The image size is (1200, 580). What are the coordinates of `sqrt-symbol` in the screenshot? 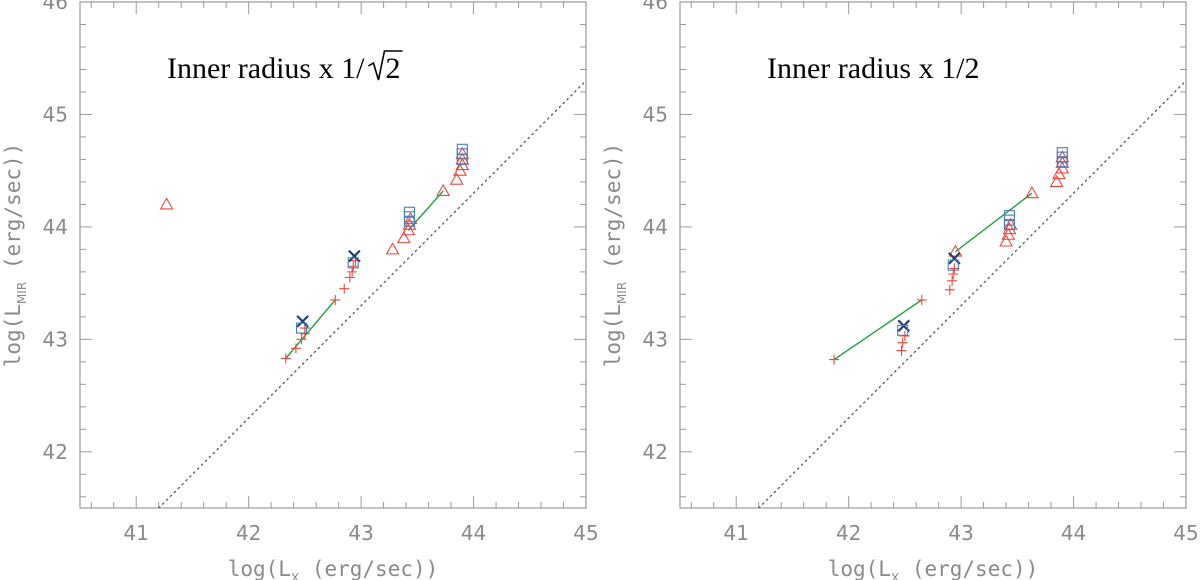 It's located at (385, 65).